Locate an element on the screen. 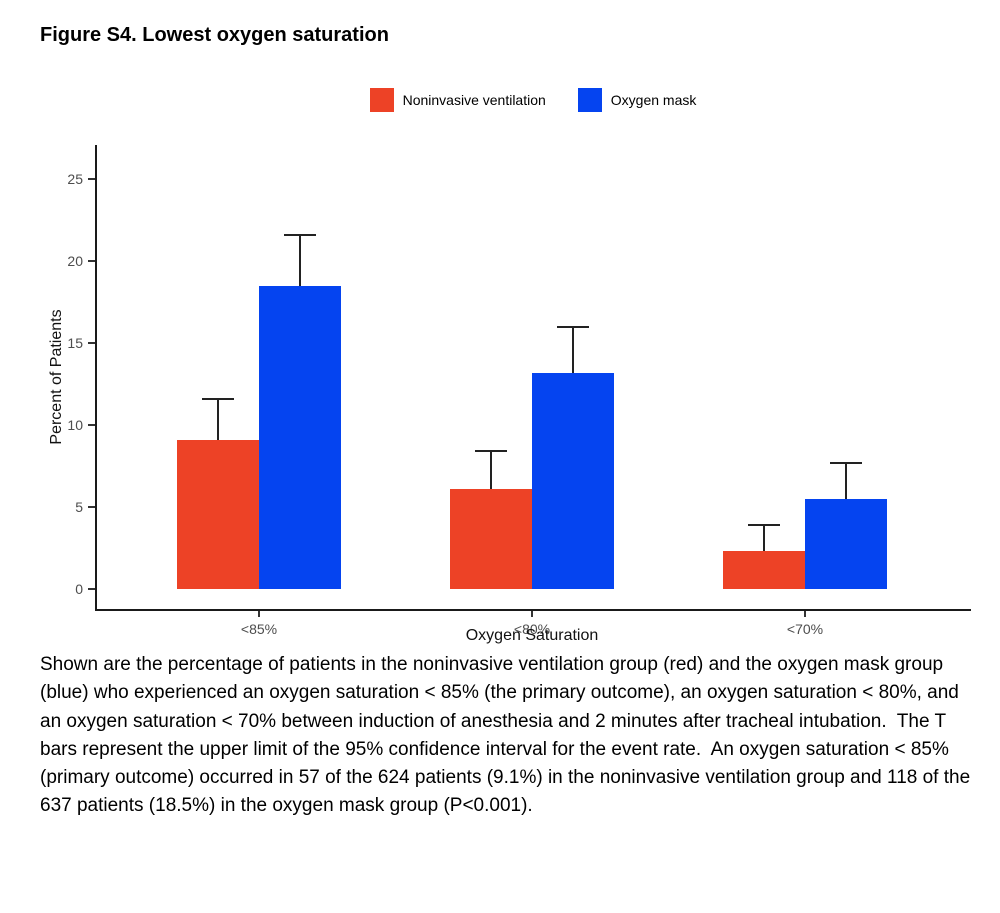 This screenshot has width=1000, height=913. bar-oxygen-mask-<70% is located at coordinates (846, 543).